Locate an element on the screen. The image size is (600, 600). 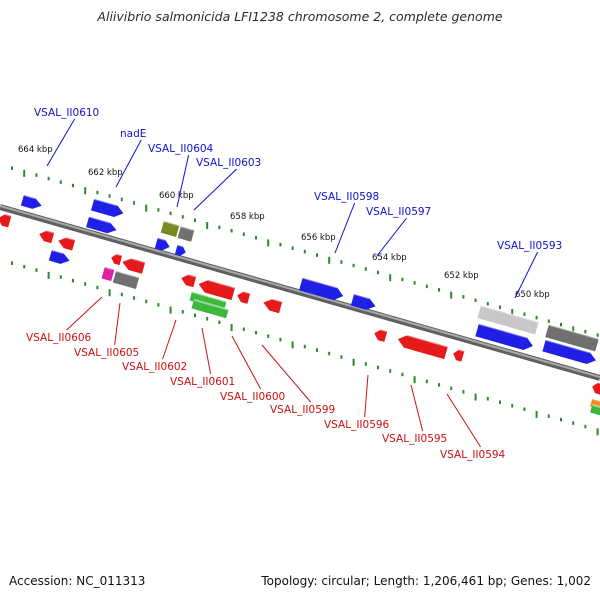
gene-label-top: VSAL_II0610 is located at coordinates (66, 113).